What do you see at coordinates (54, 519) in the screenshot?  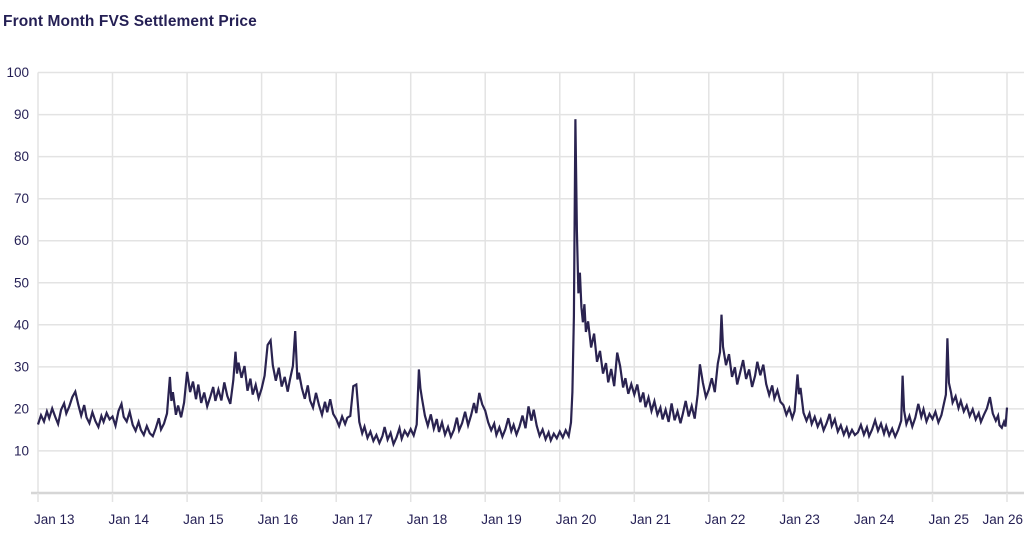 I see `x-tick-label: Jan 13` at bounding box center [54, 519].